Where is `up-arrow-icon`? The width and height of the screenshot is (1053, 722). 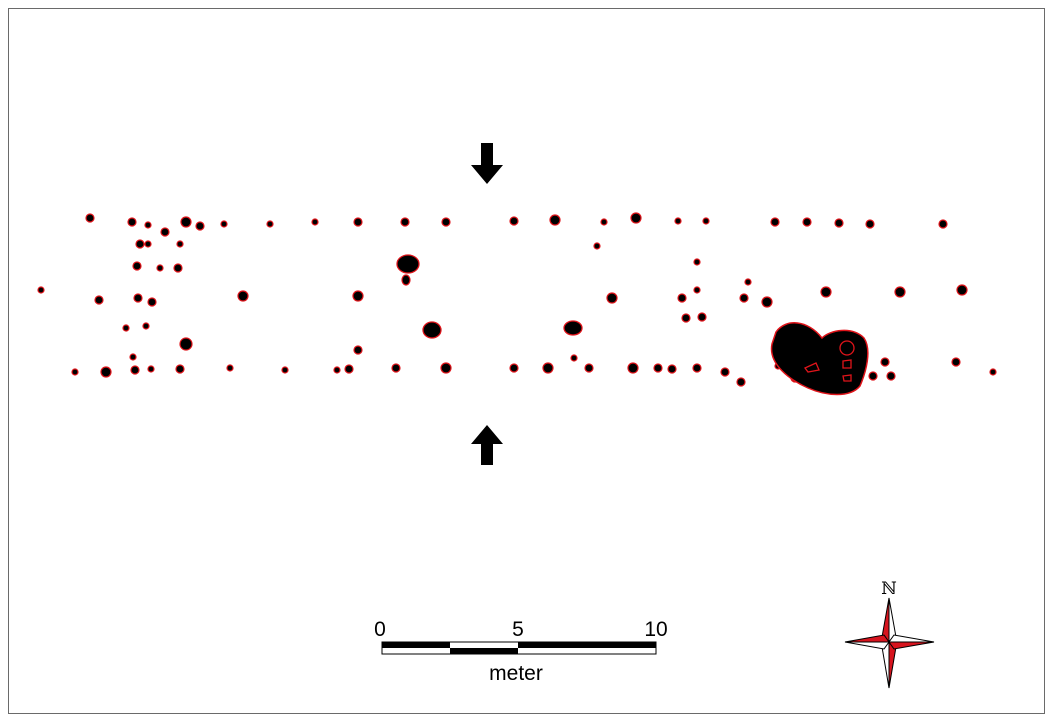
up-arrow-icon is located at coordinates (487, 445).